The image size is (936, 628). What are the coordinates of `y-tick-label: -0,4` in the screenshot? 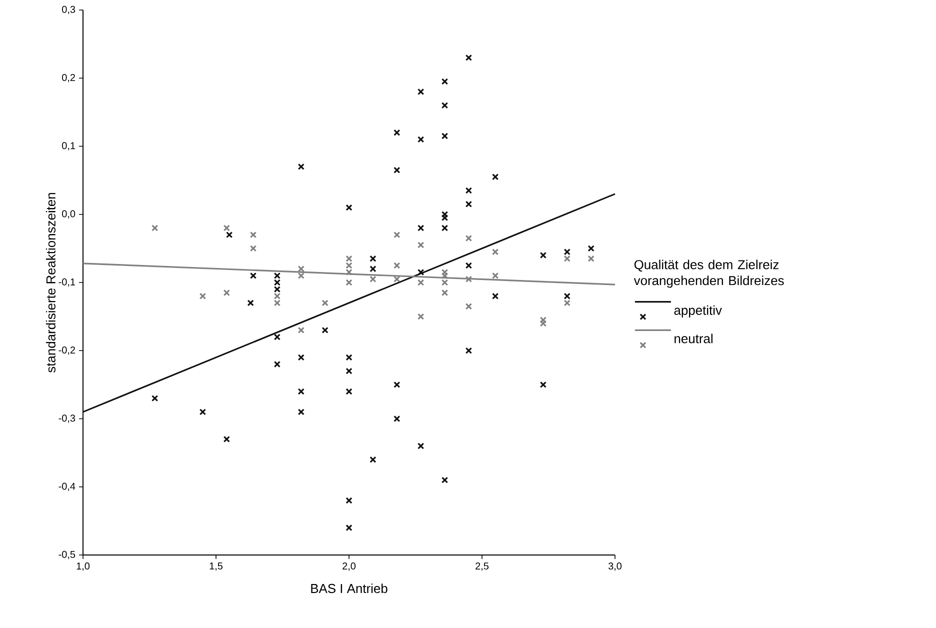 It's located at (67, 486).